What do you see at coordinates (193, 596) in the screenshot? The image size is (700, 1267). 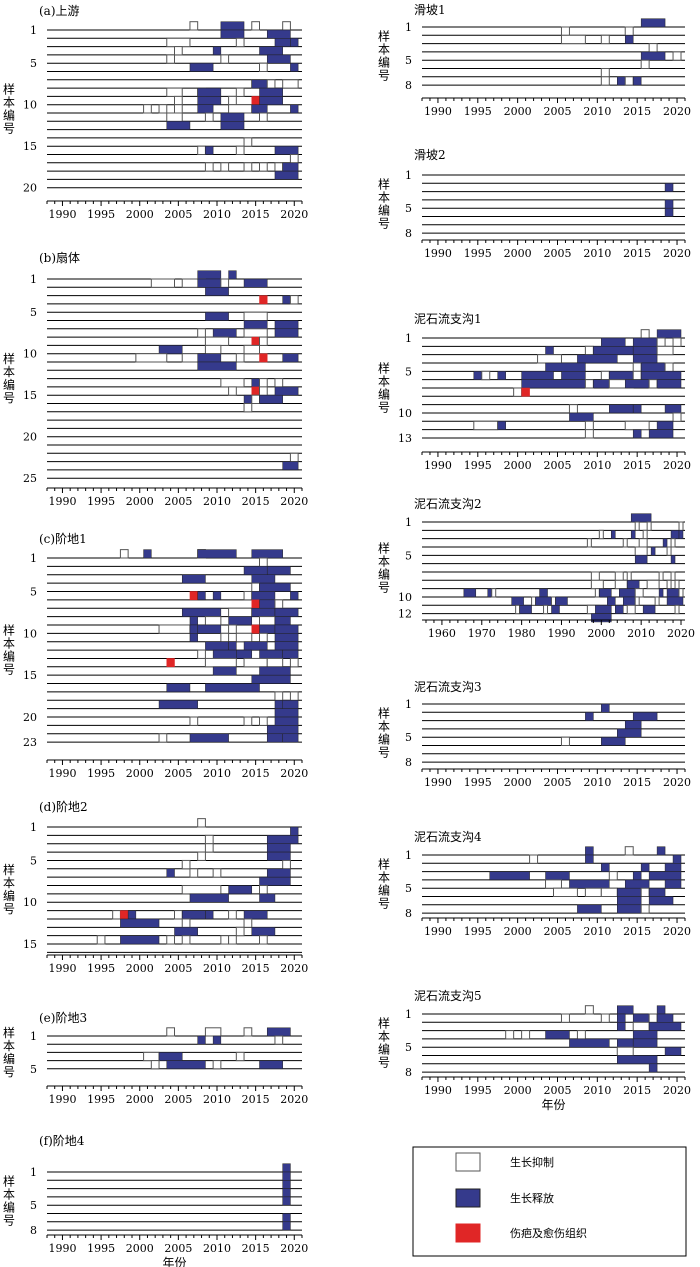 I see `injury-mark` at bounding box center [193, 596].